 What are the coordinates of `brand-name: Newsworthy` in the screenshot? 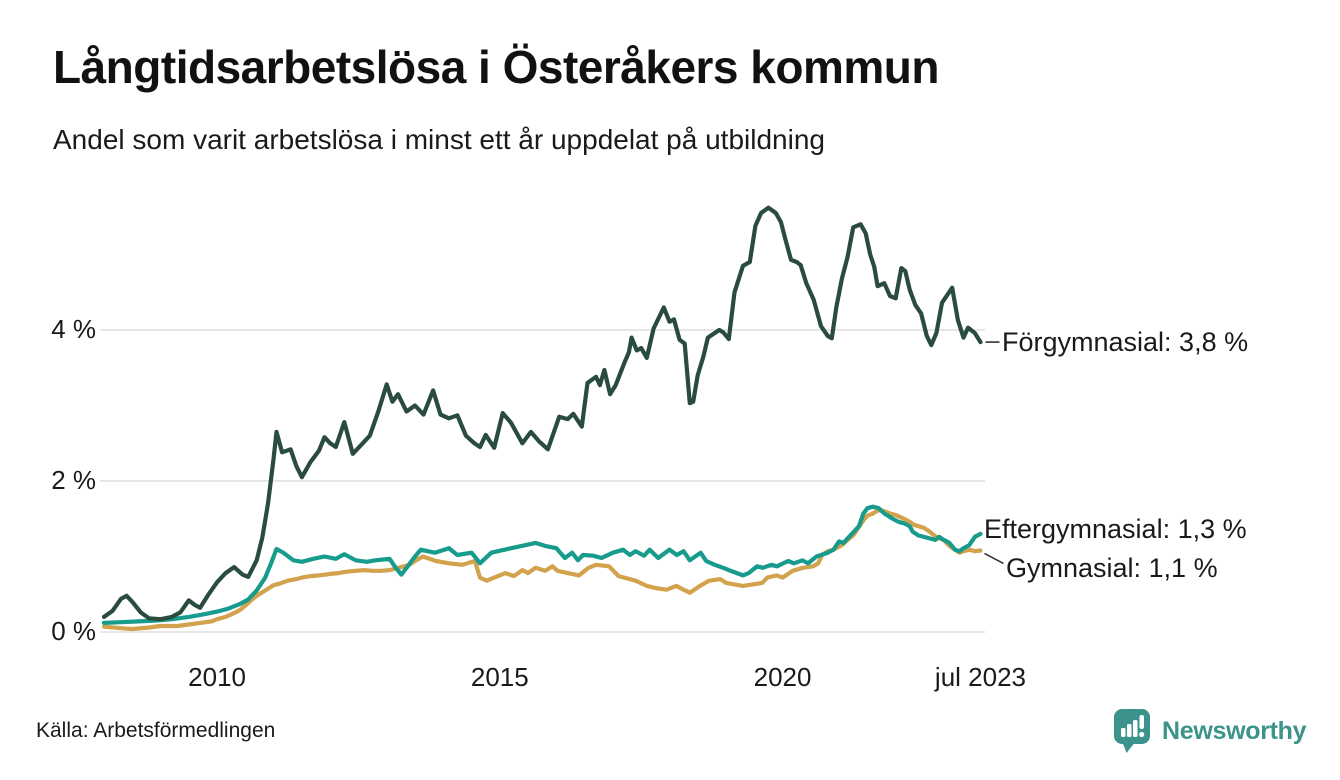 It's located at (1234, 730).